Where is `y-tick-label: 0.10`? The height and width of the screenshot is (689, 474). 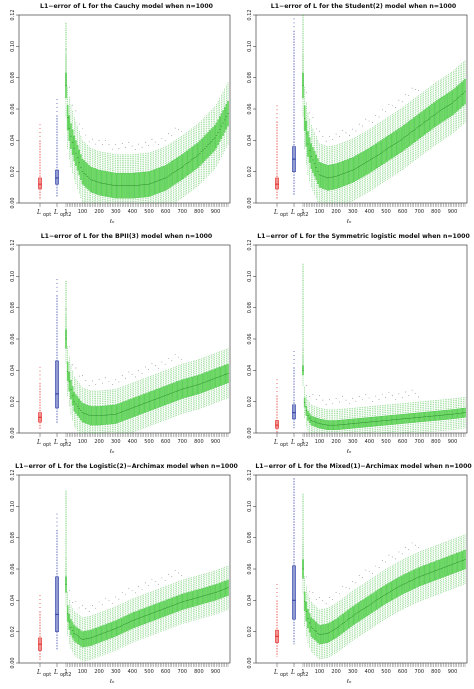 y-tick-label: 0.10 is located at coordinates (13, 276).